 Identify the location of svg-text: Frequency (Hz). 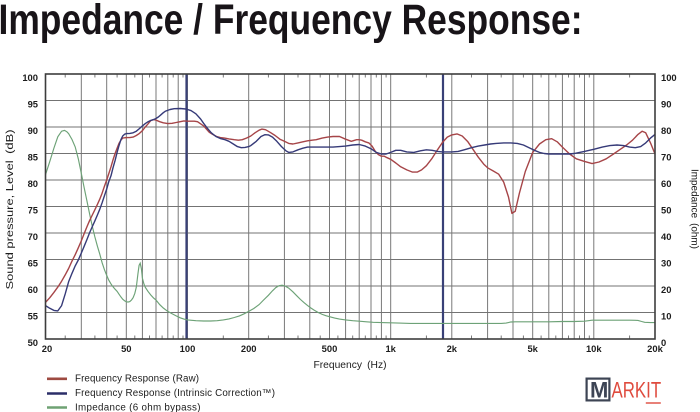
(350, 365).